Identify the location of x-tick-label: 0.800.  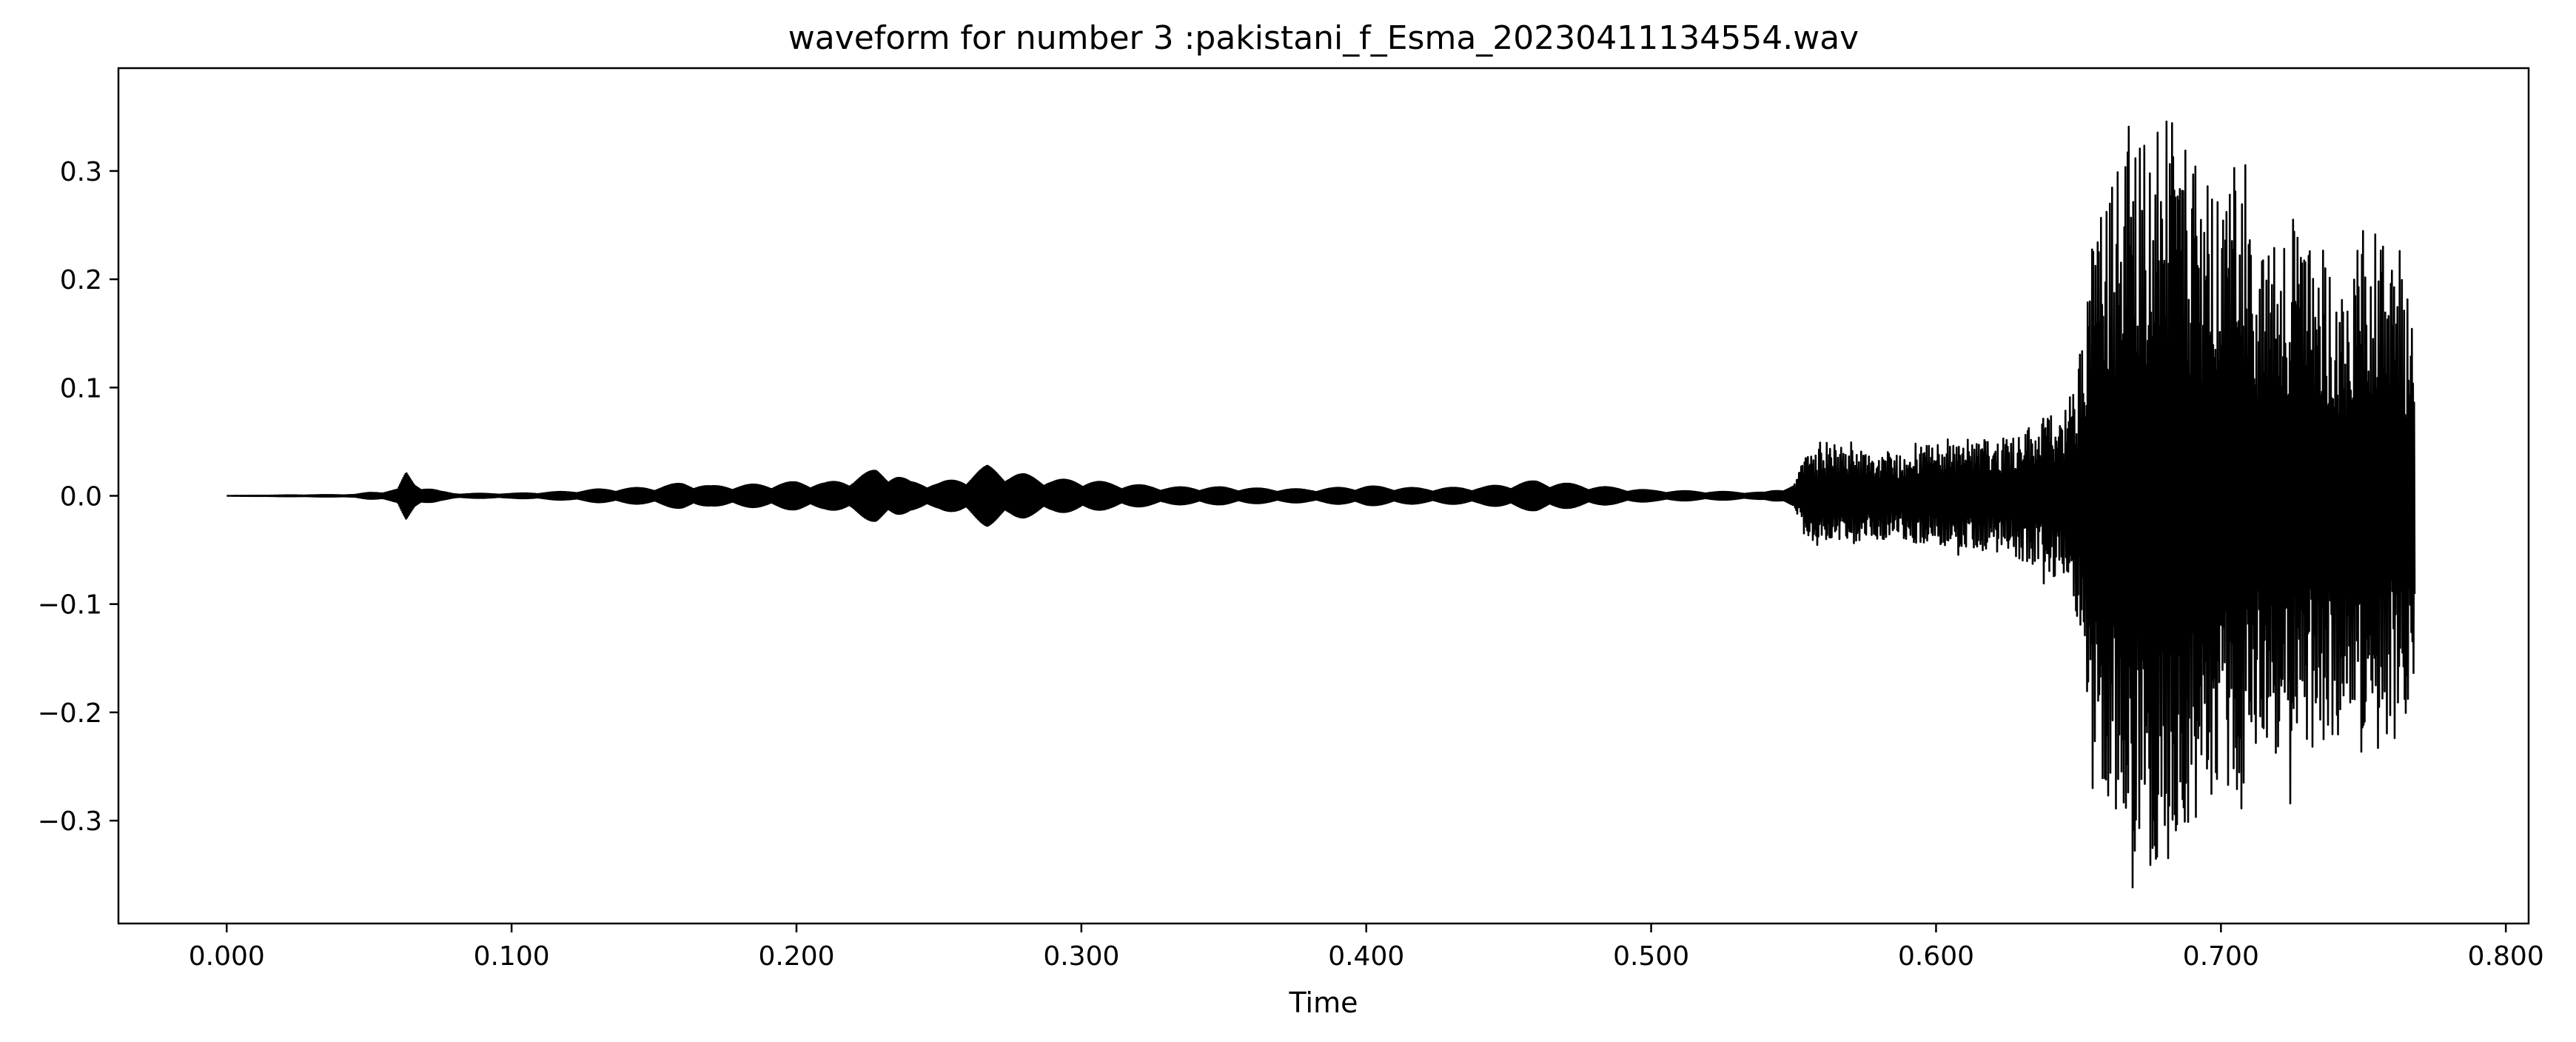
(2506, 957).